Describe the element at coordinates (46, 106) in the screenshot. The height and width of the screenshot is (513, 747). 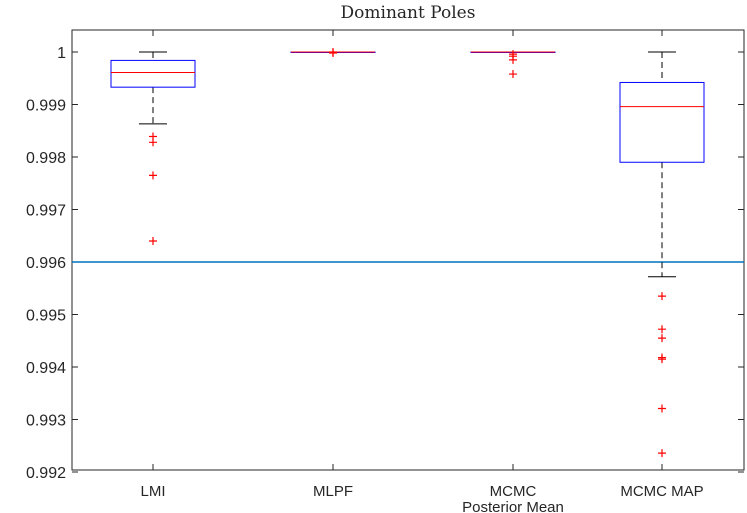
I see `y-tick-label: 0.999` at that location.